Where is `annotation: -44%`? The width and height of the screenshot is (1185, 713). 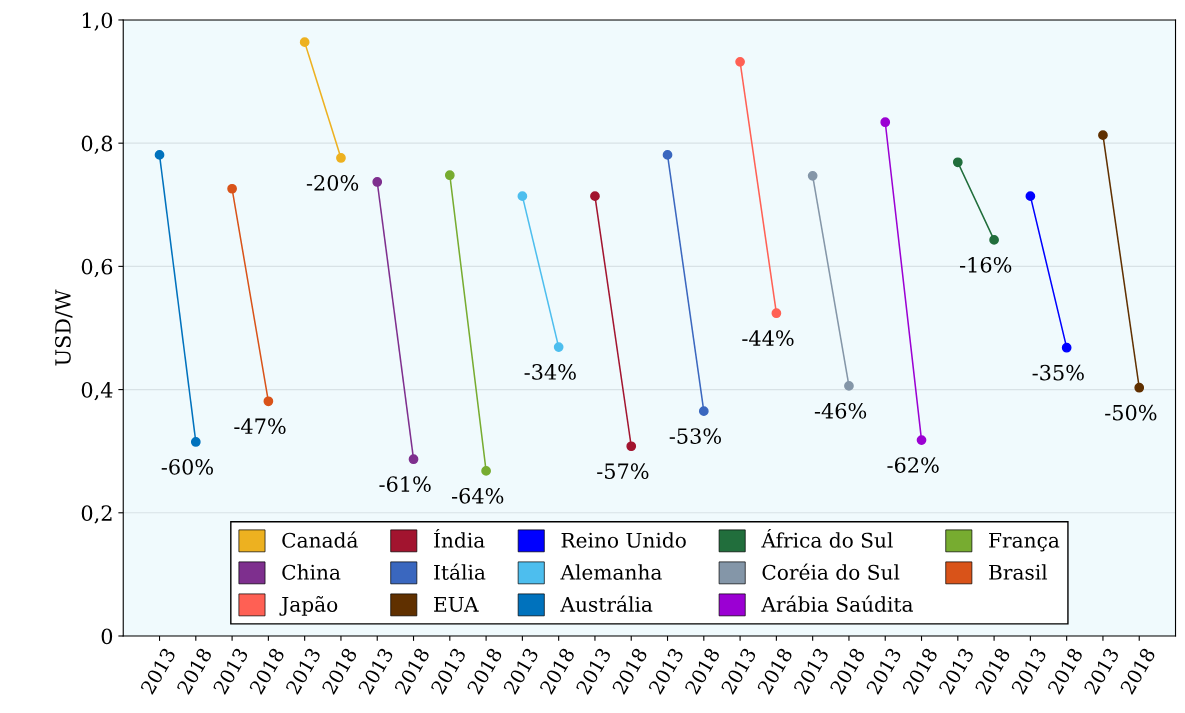
annotation: -44% is located at coordinates (768, 338).